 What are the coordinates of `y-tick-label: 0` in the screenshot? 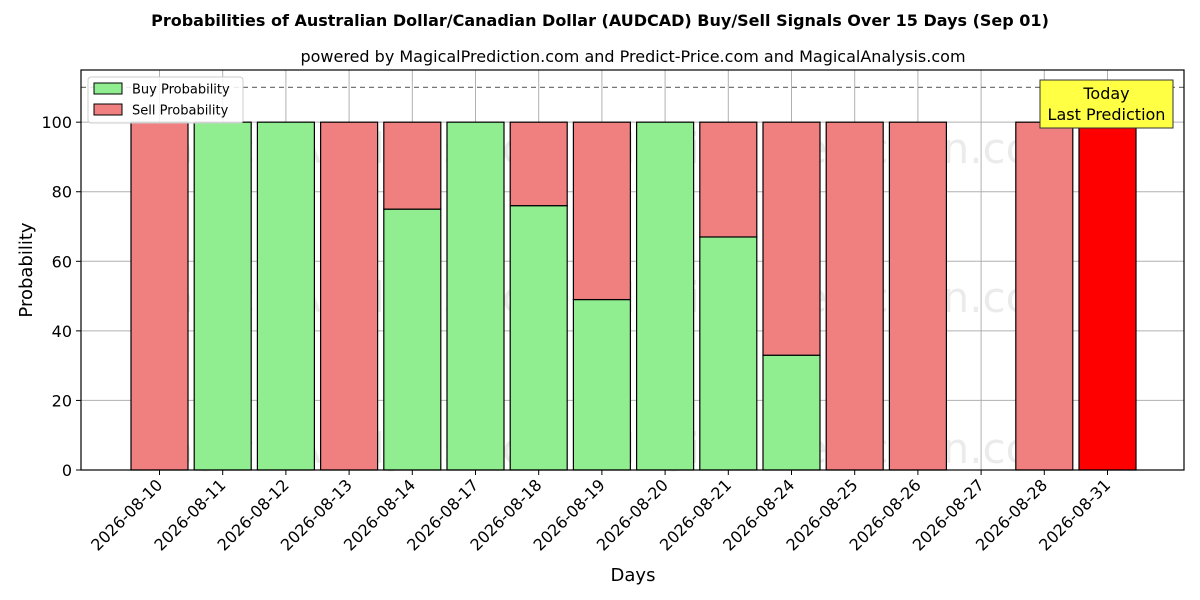 It's located at (67, 470).